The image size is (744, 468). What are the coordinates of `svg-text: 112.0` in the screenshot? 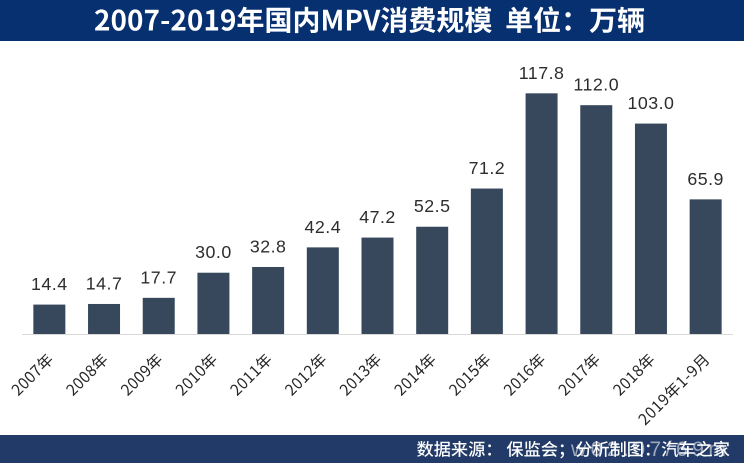 It's located at (596, 85).